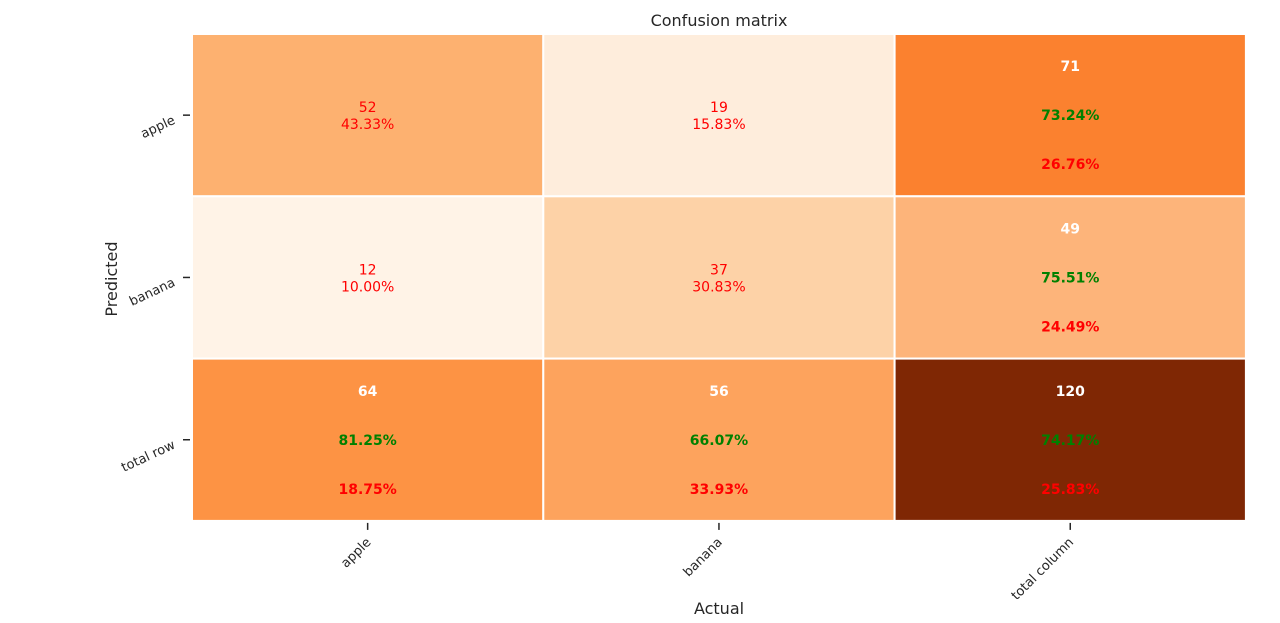  I want to click on cell-label: 64, so click(368, 392).